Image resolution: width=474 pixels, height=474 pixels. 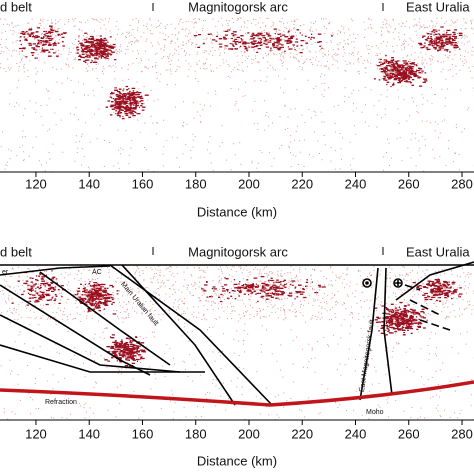 I want to click on annotation: Moho, so click(x=375, y=412).